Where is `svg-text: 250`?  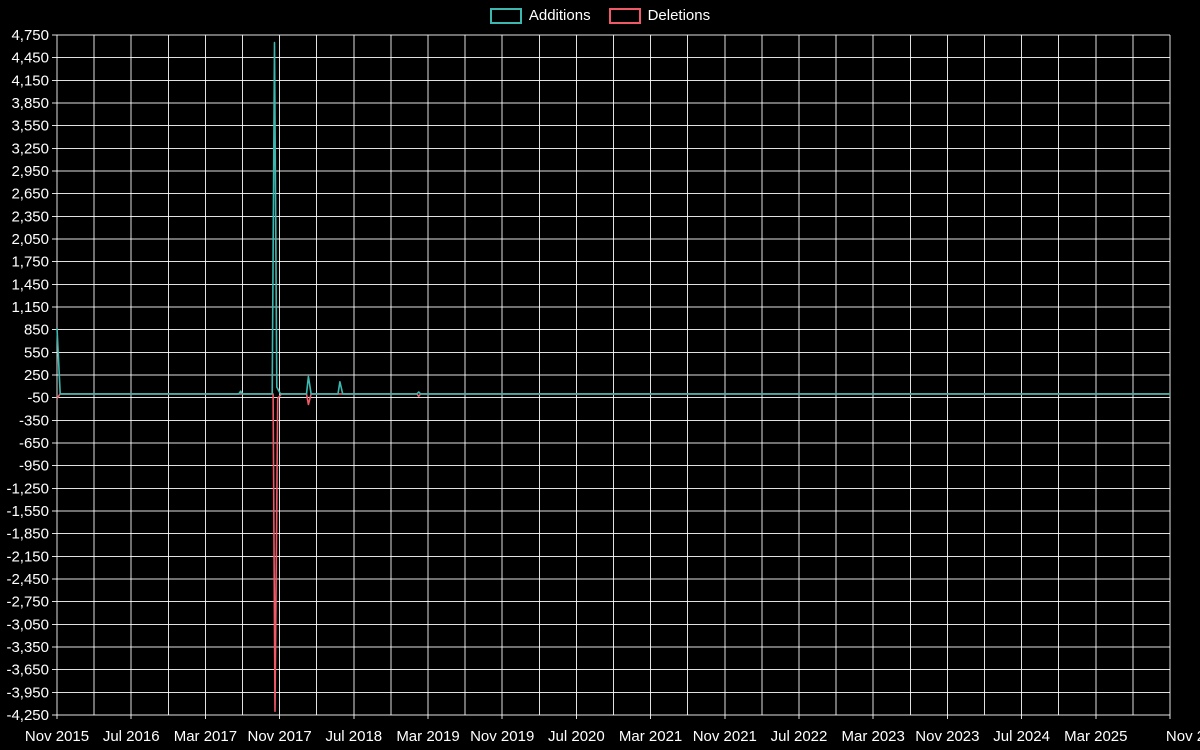 svg-text: 250 is located at coordinates (36, 375).